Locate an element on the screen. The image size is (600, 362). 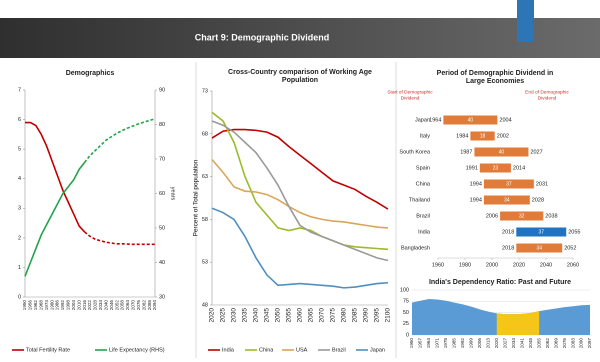
category-label: Brazil is located at coordinates (423, 216).